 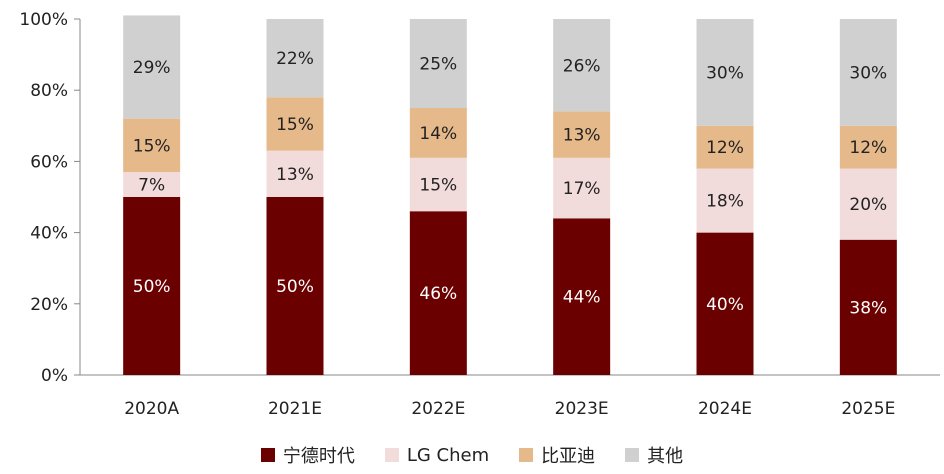 I want to click on y-tick-label: 20%, so click(x=49, y=305).